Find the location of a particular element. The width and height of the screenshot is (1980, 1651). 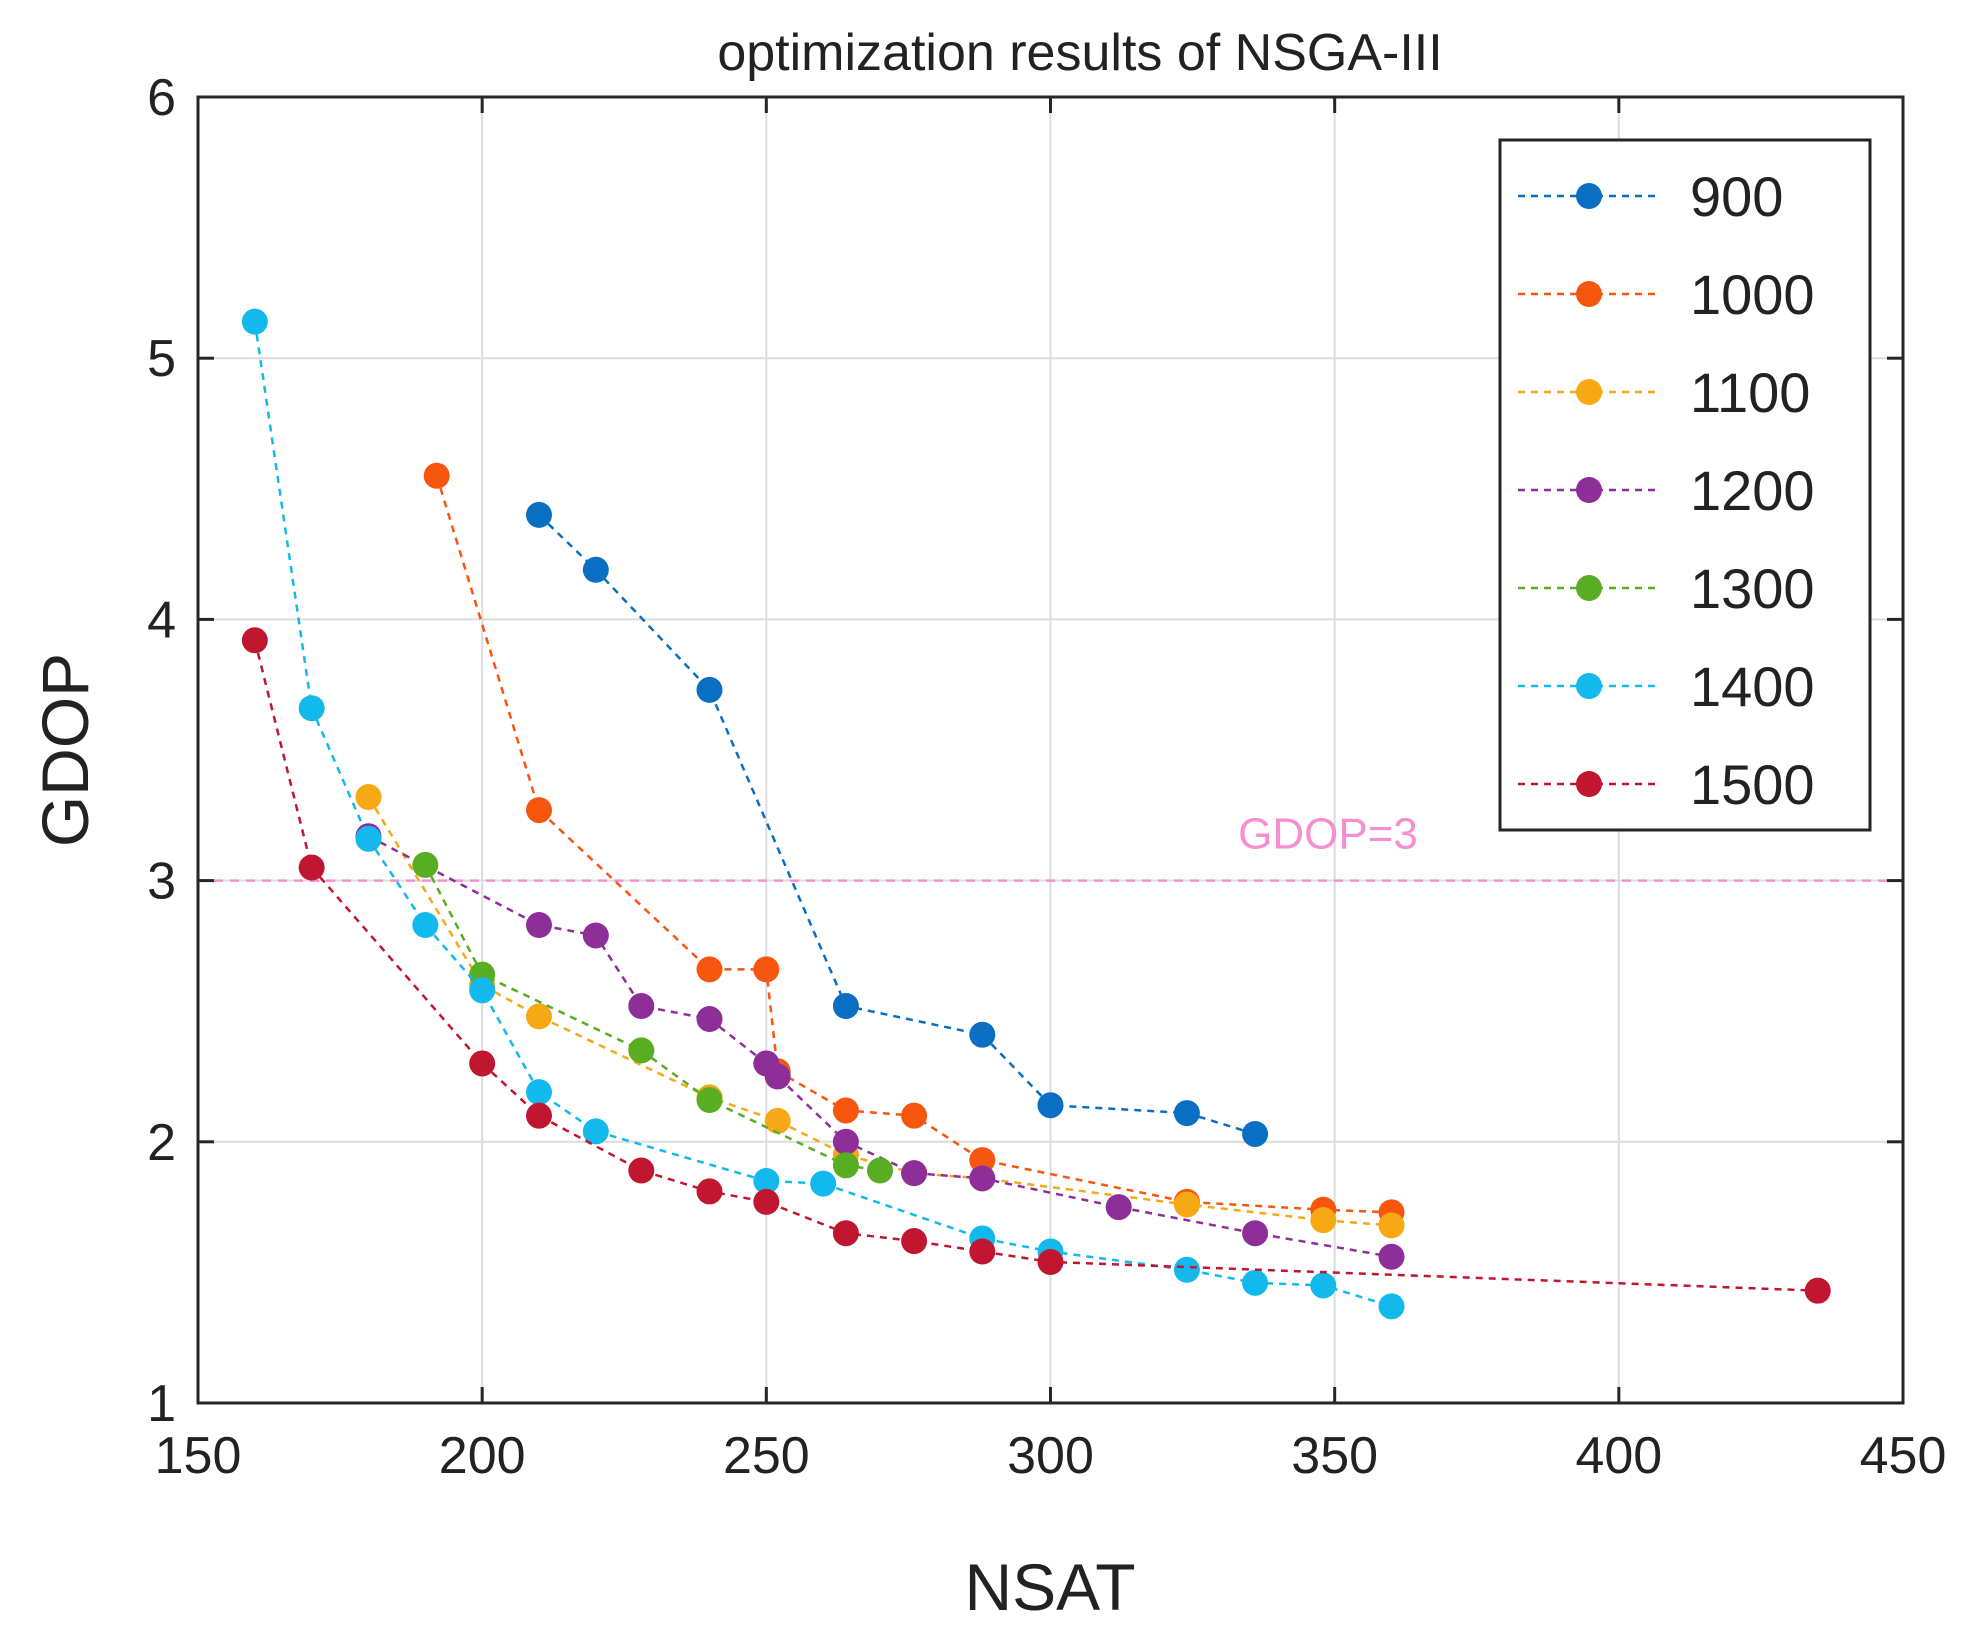

legend-label-1500: 1500 is located at coordinates (1752, 784).